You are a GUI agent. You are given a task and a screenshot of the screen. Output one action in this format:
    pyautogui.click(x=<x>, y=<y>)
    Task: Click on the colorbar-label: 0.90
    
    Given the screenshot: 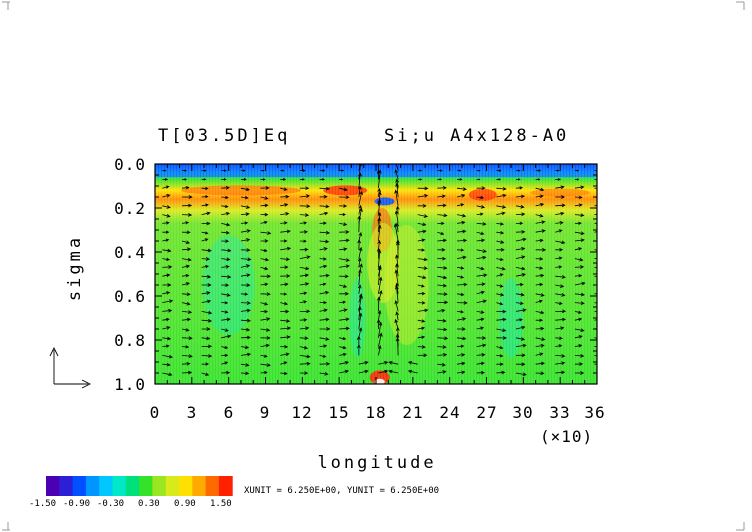 What is the action you would take?
    pyautogui.click(x=185, y=504)
    